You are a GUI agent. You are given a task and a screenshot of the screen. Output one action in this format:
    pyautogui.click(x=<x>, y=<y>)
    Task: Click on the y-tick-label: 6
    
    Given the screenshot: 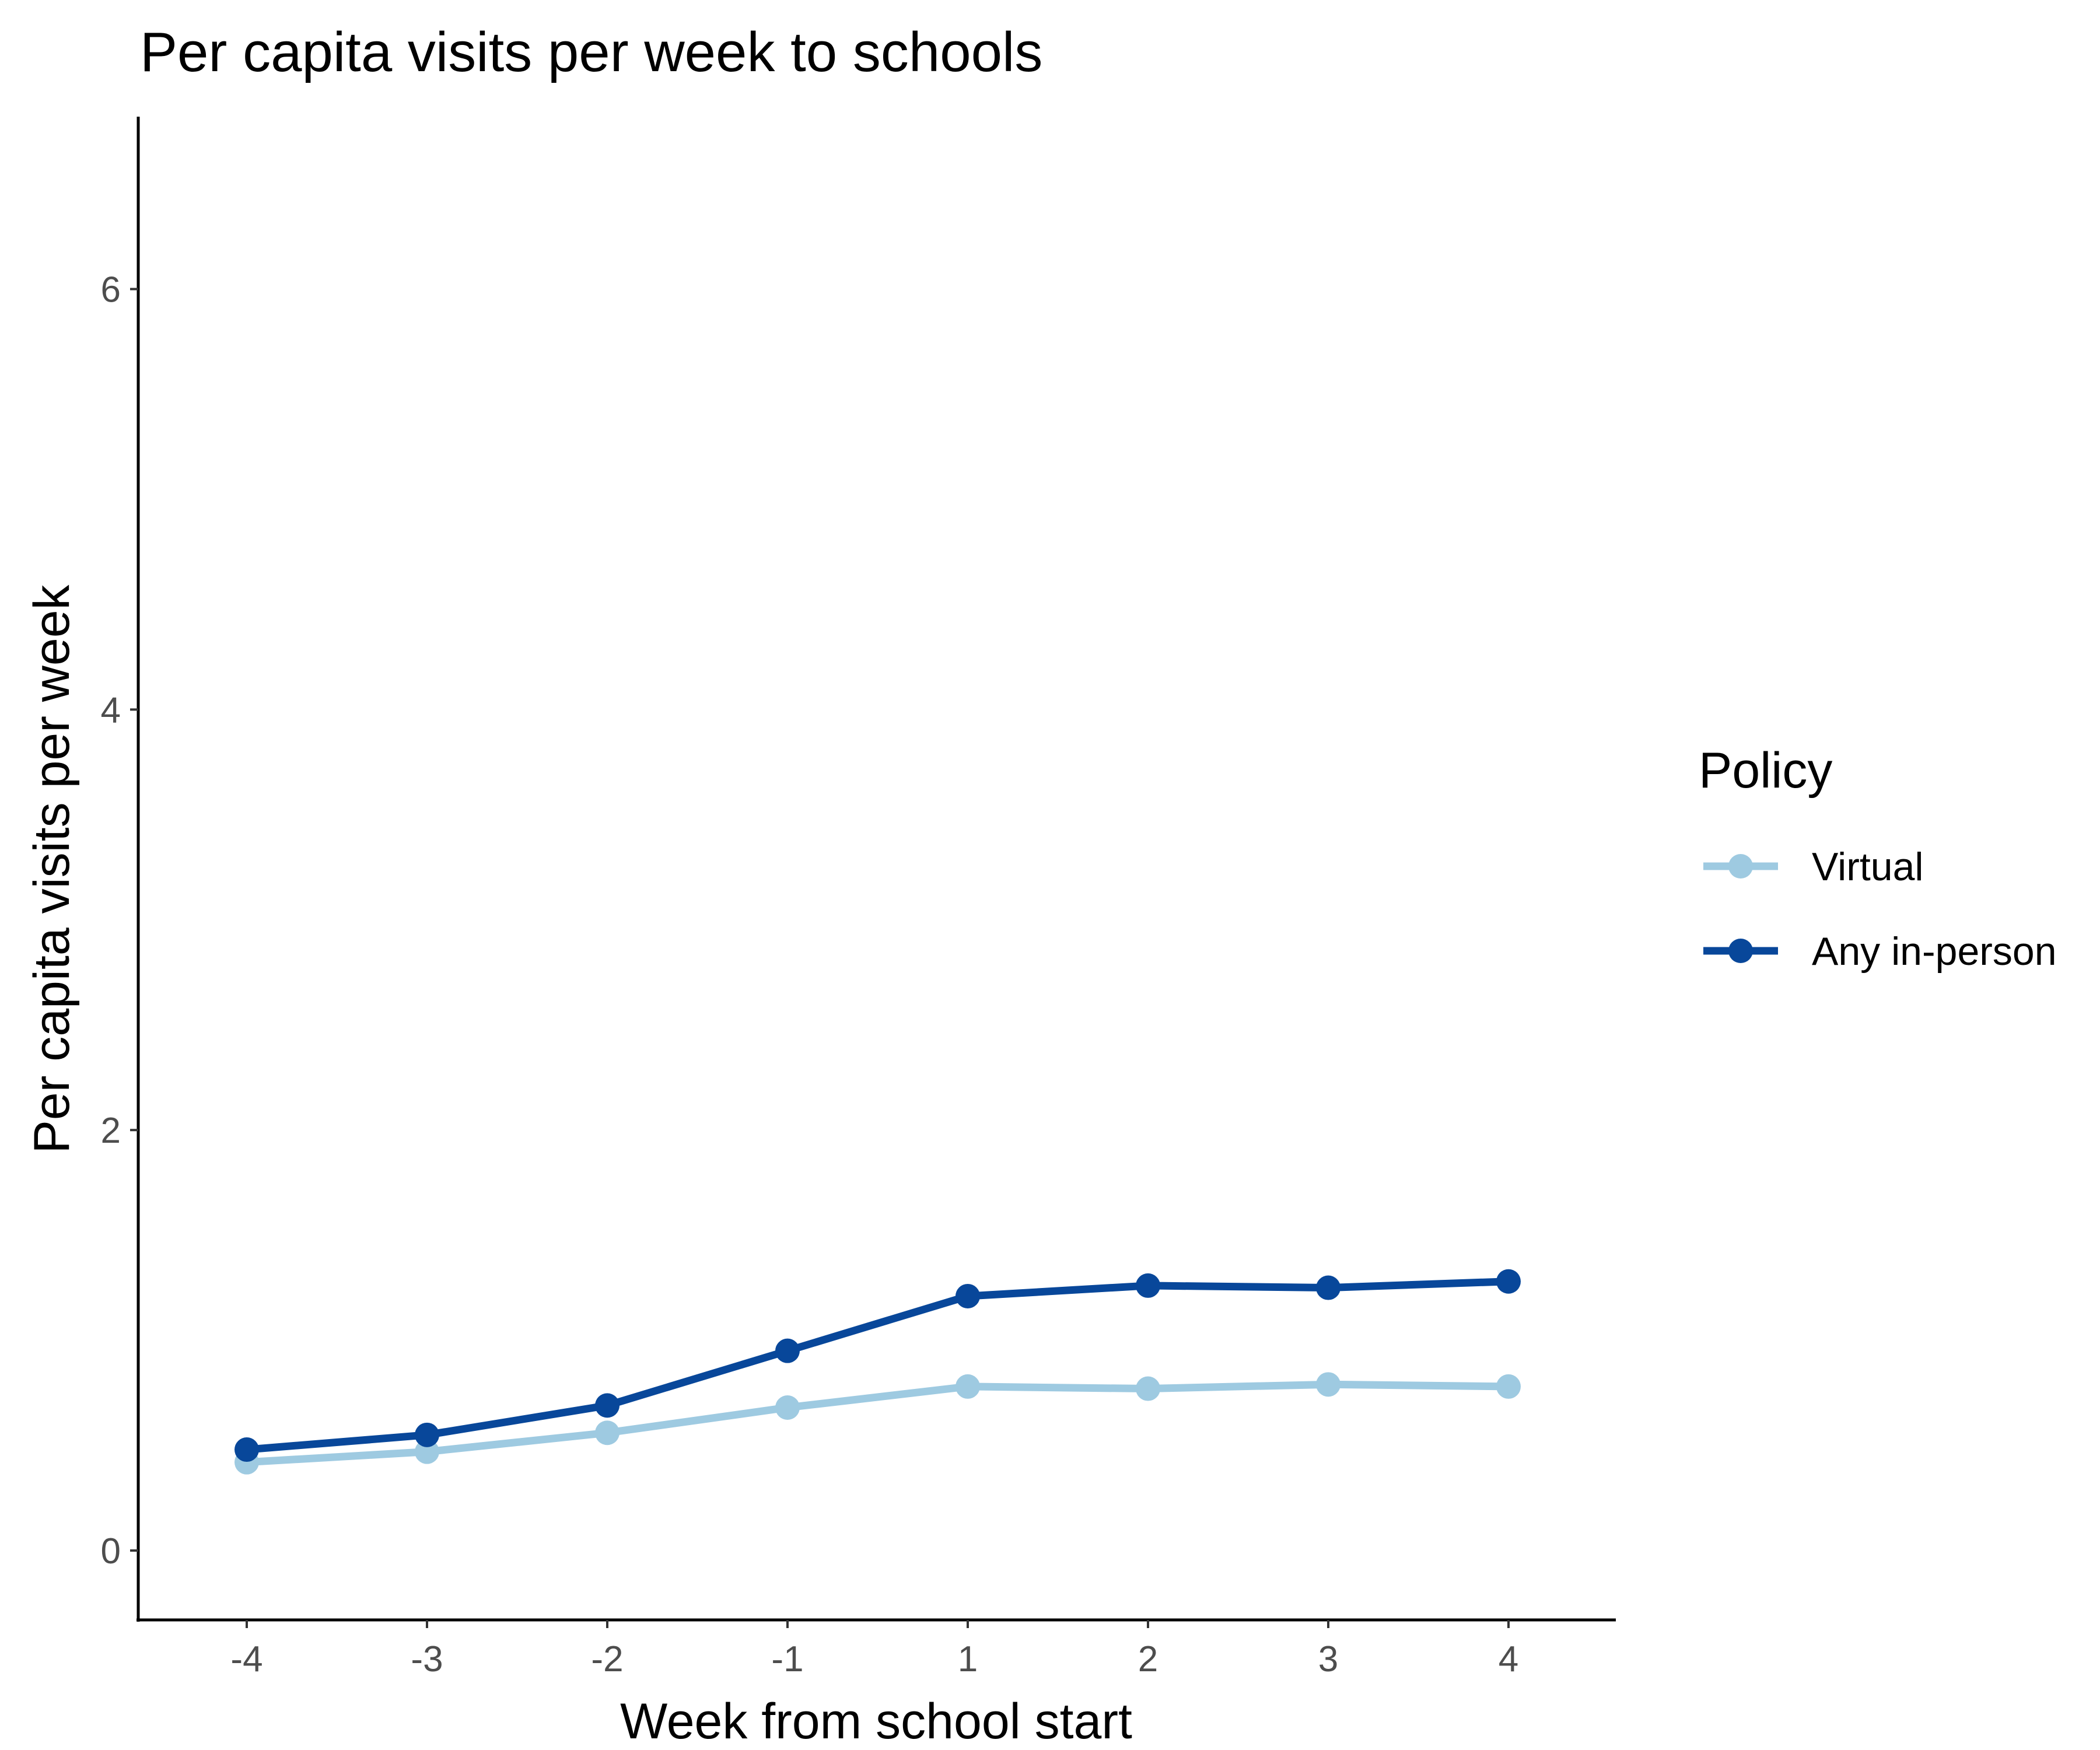 What is the action you would take?
    pyautogui.click(x=111, y=290)
    